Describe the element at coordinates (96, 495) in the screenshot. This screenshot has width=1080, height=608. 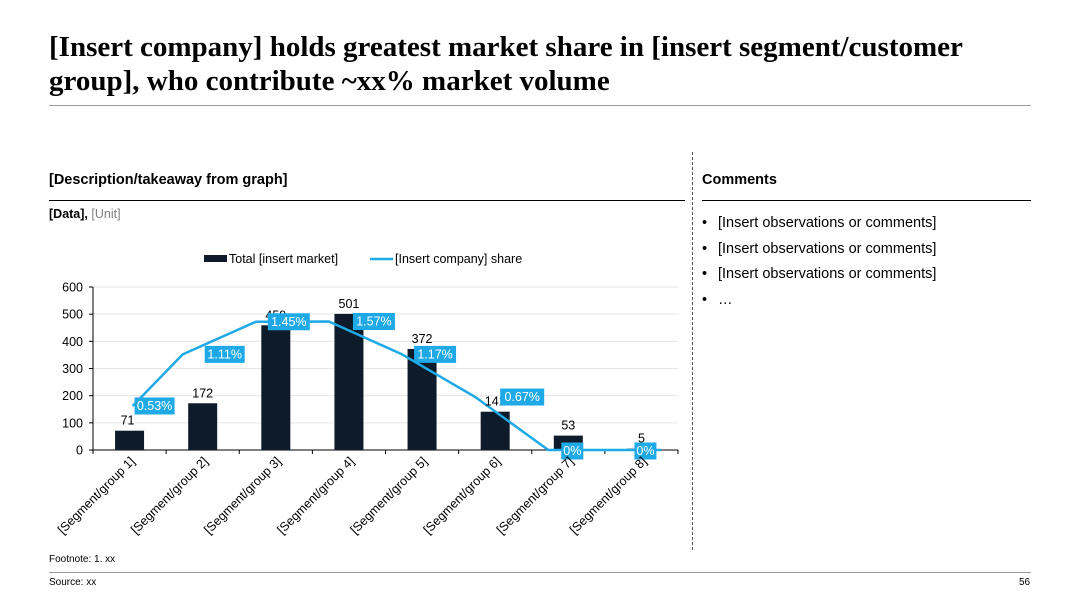
I see `category-label: [Segment/group 1]` at that location.